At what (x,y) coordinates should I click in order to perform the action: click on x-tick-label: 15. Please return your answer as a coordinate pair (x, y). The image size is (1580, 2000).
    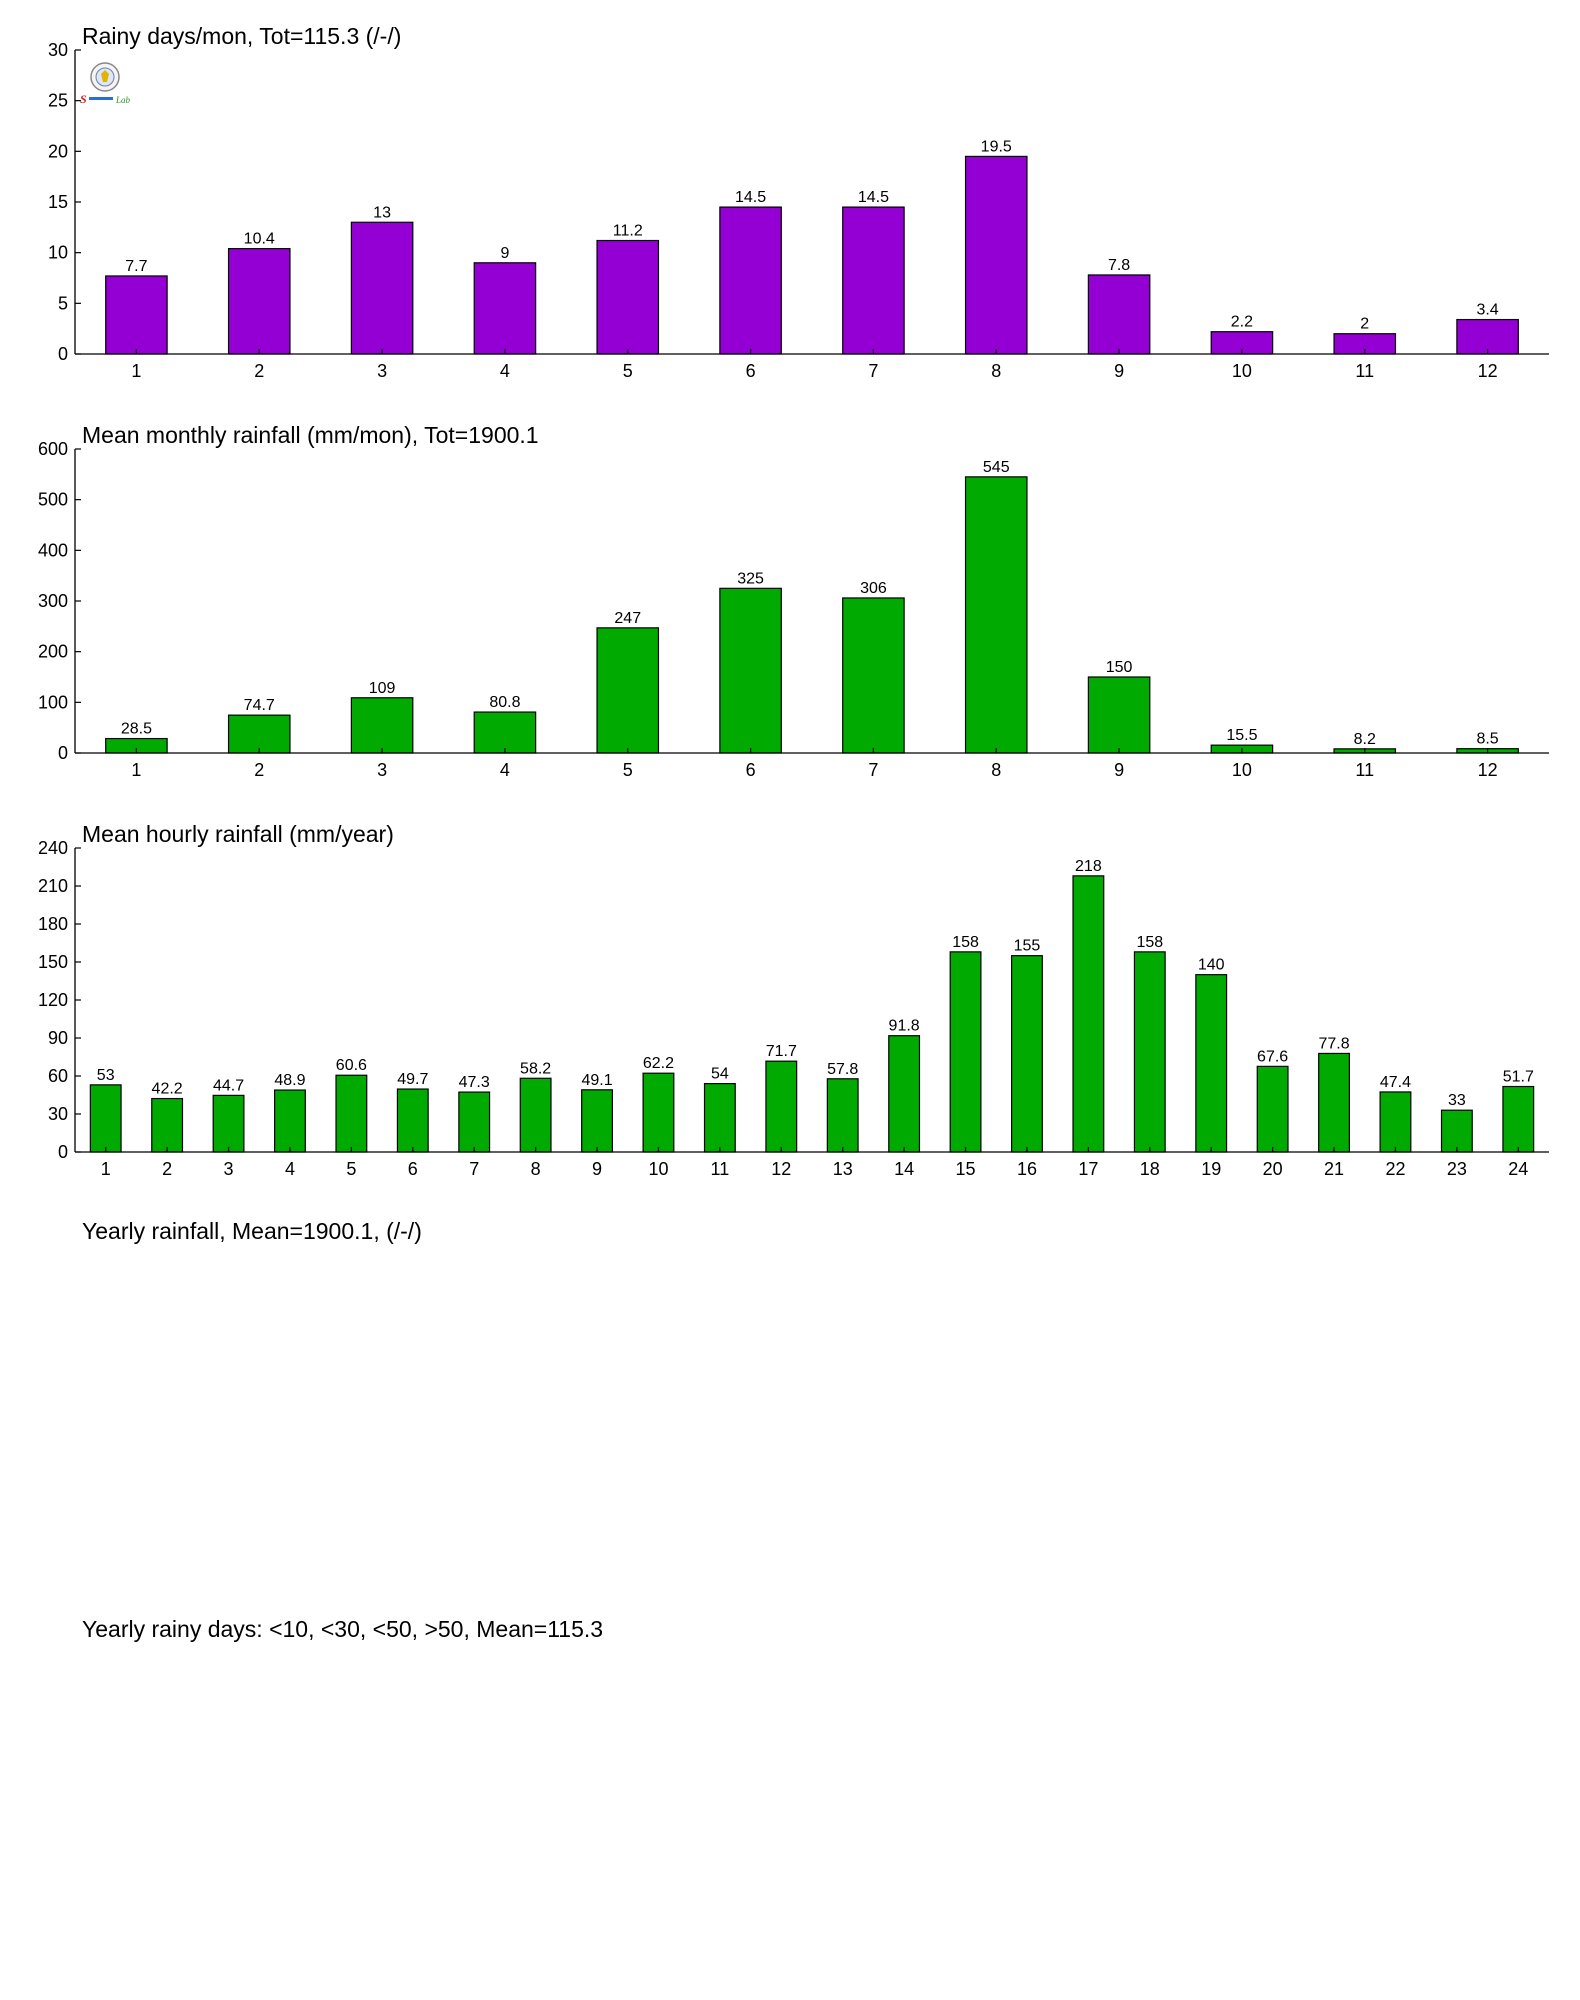
    Looking at the image, I should click on (966, 1169).